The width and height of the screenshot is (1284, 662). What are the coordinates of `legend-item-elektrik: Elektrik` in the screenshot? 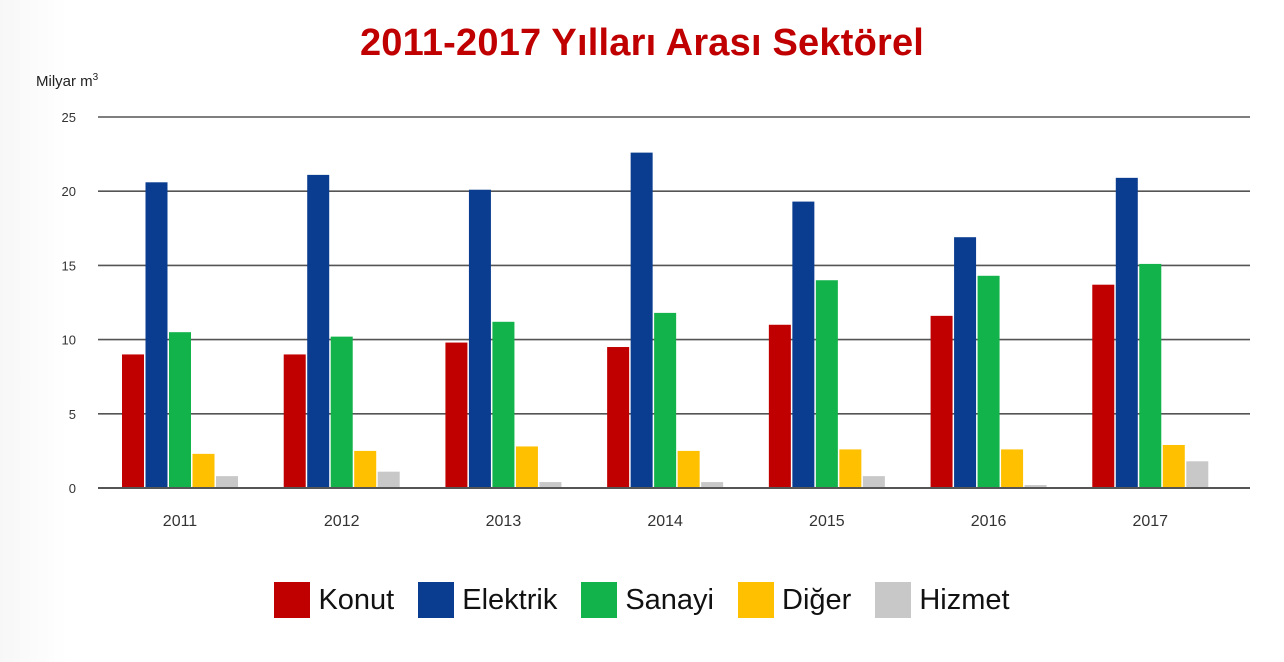 It's located at (487, 600).